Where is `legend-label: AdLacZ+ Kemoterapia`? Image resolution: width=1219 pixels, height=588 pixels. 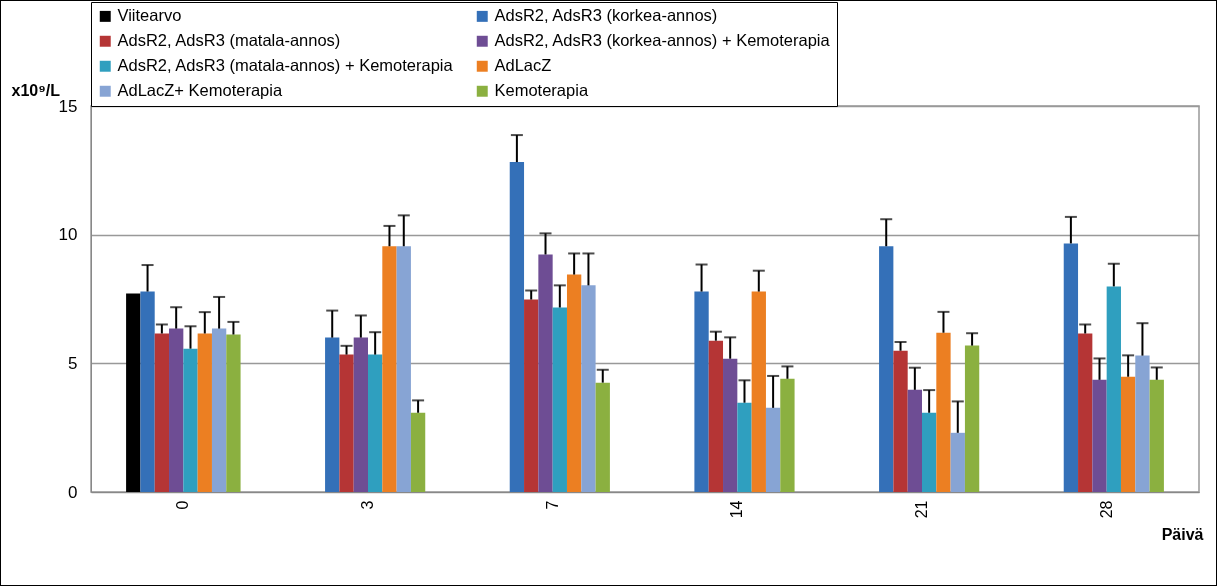 legend-label: AdLacZ+ Kemoterapia is located at coordinates (200, 90).